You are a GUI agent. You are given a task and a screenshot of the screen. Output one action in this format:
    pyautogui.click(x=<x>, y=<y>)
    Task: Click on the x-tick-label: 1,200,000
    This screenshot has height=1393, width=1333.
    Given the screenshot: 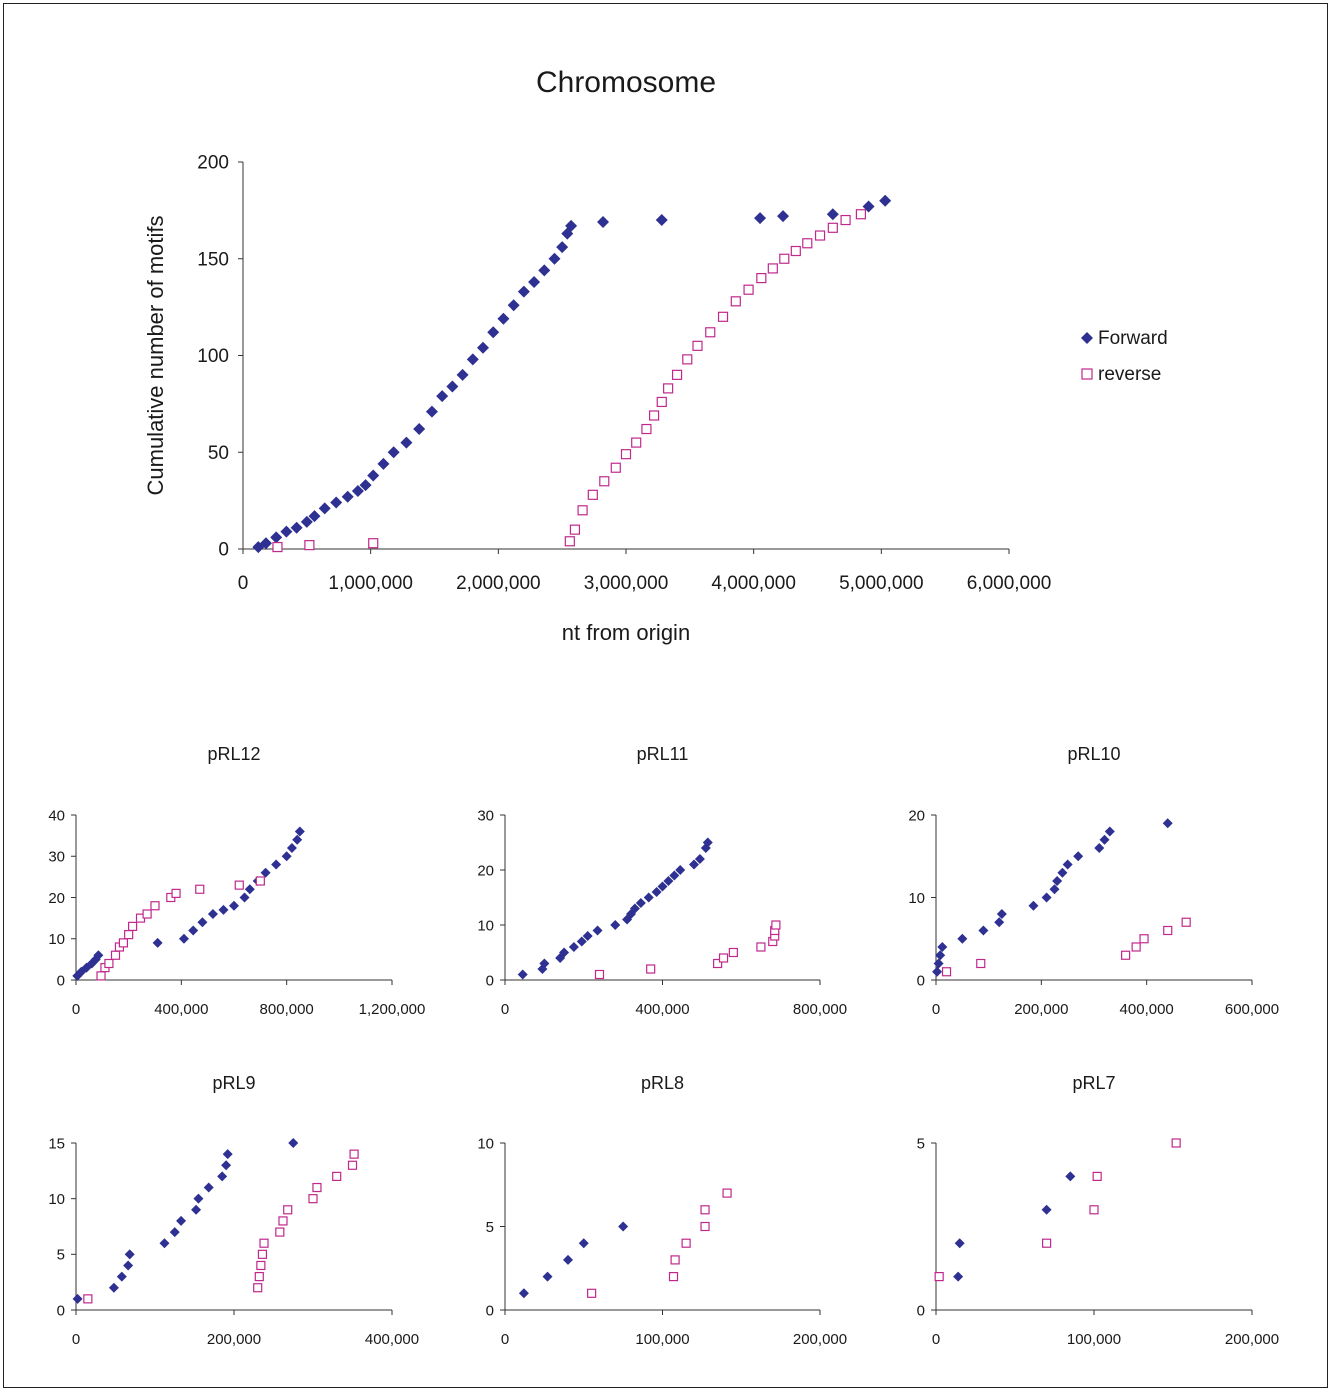 What is the action you would take?
    pyautogui.click(x=392, y=1009)
    